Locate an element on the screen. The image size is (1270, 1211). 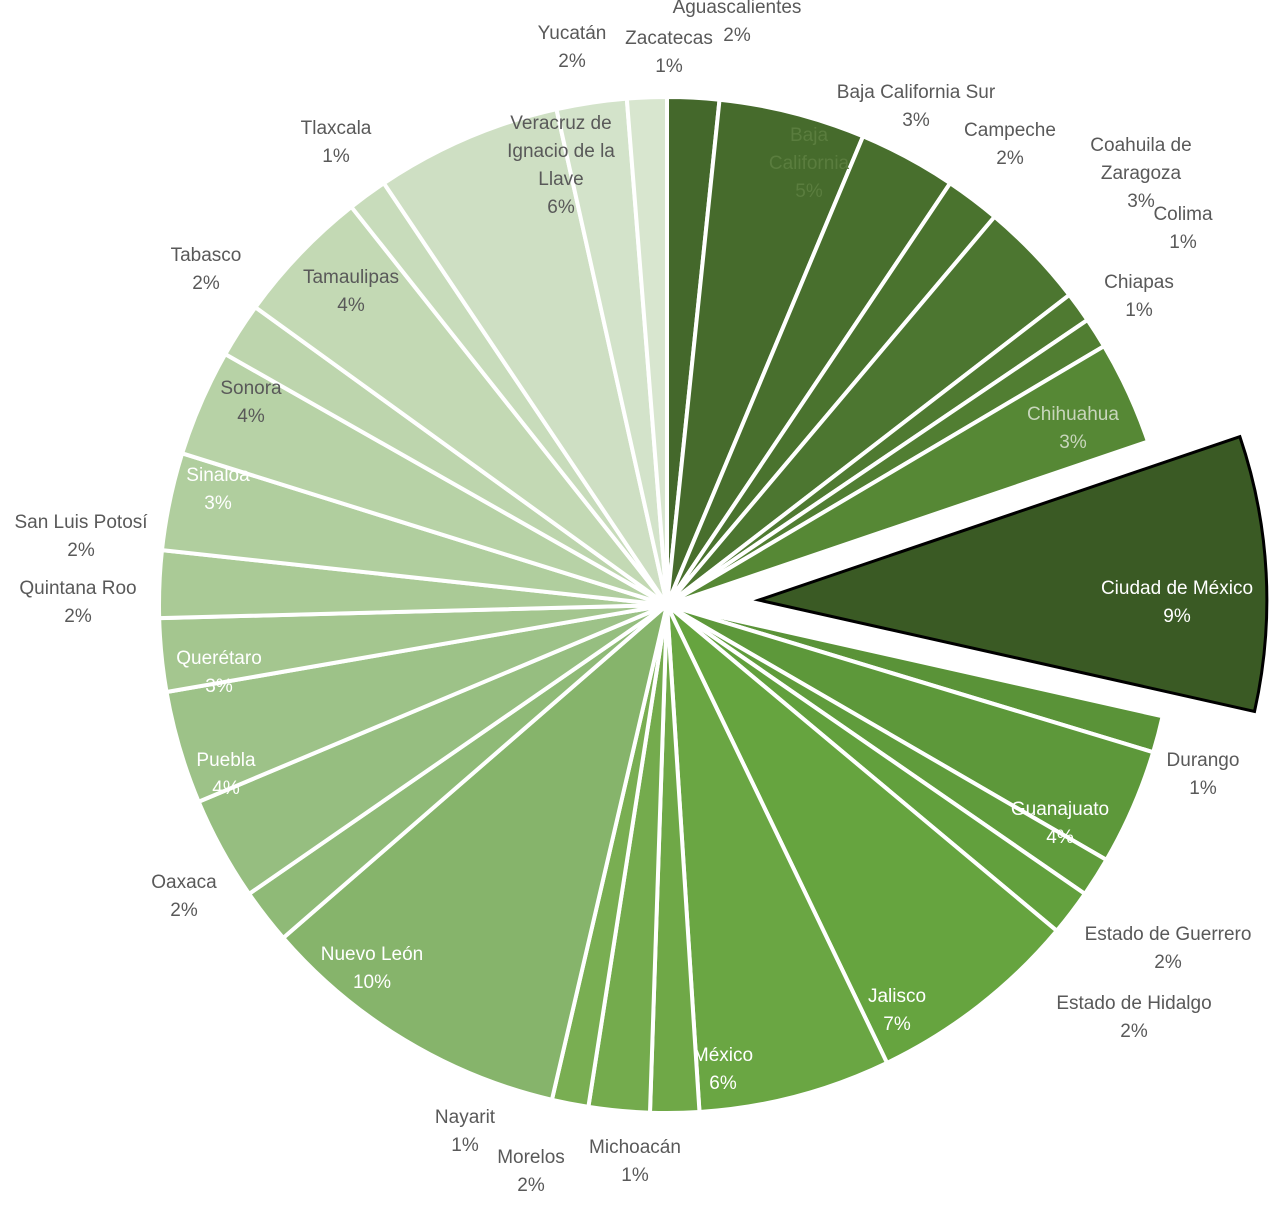
data-label-chihuahua: Chihuahua 3% is located at coordinates (1073, 428).